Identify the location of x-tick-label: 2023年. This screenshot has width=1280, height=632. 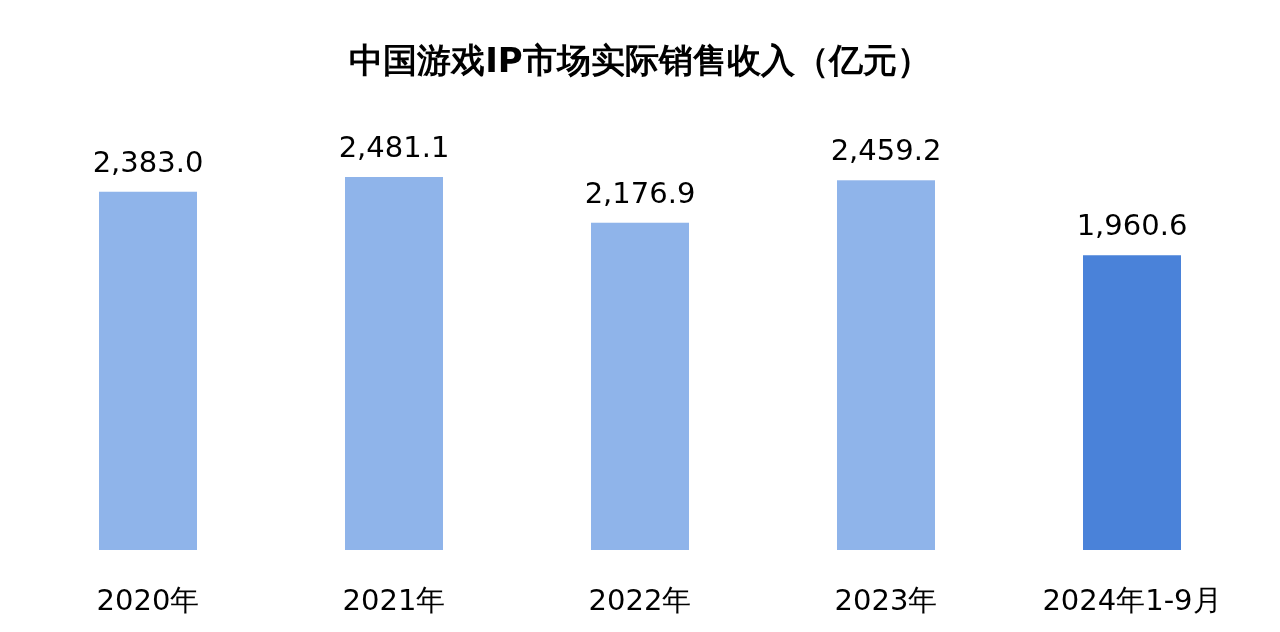
(886, 600).